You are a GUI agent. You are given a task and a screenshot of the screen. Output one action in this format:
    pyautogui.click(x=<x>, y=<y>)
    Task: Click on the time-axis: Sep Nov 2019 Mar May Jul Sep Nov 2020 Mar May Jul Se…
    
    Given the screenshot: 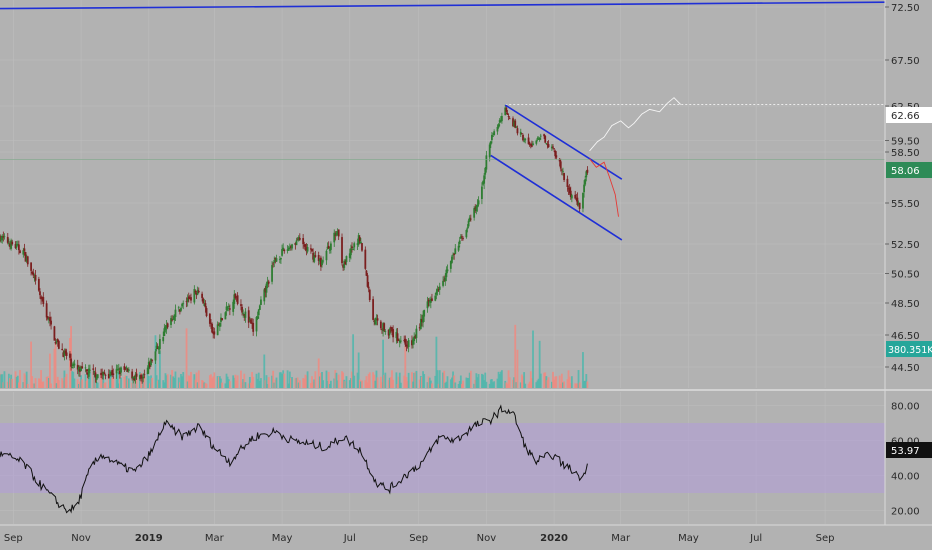 What is the action you would take?
    pyautogui.click(x=466, y=534)
    